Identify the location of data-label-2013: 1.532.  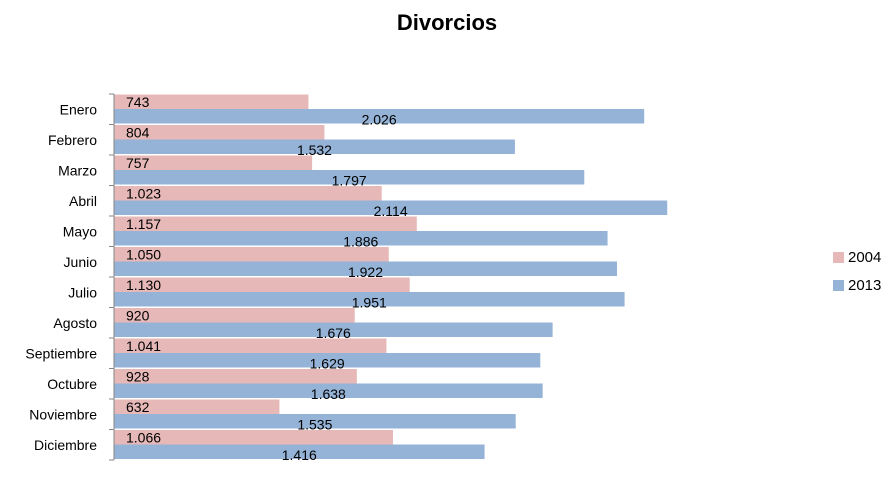
(314, 150).